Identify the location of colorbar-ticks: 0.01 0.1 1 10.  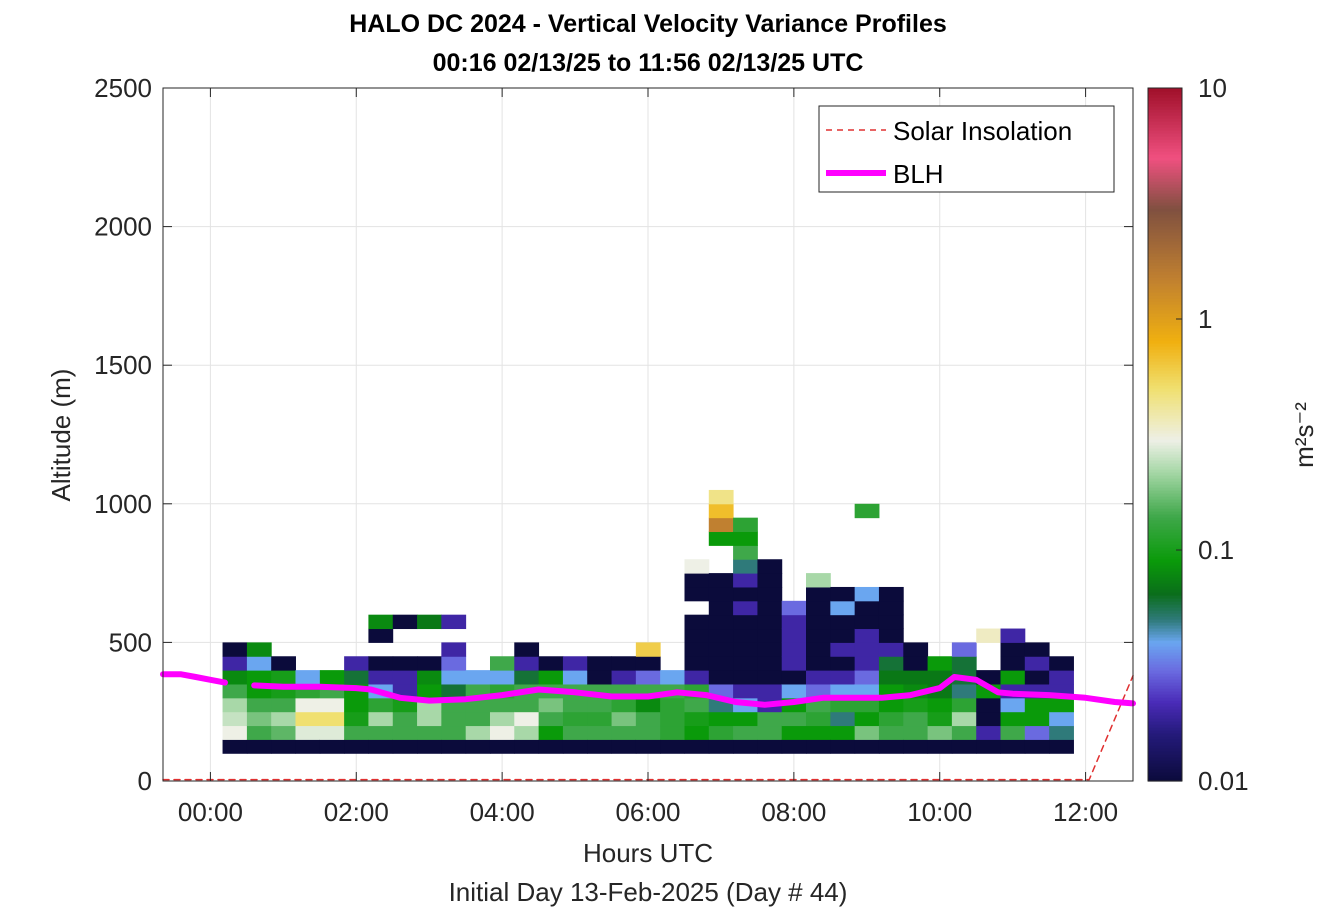
(1212, 434).